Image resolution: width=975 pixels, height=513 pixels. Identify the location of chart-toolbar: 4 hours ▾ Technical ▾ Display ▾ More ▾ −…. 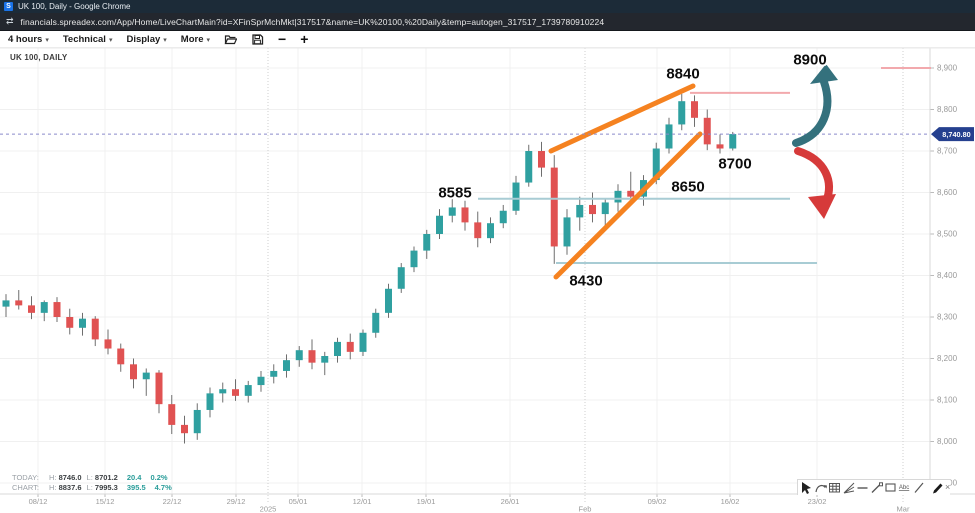
(487, 39).